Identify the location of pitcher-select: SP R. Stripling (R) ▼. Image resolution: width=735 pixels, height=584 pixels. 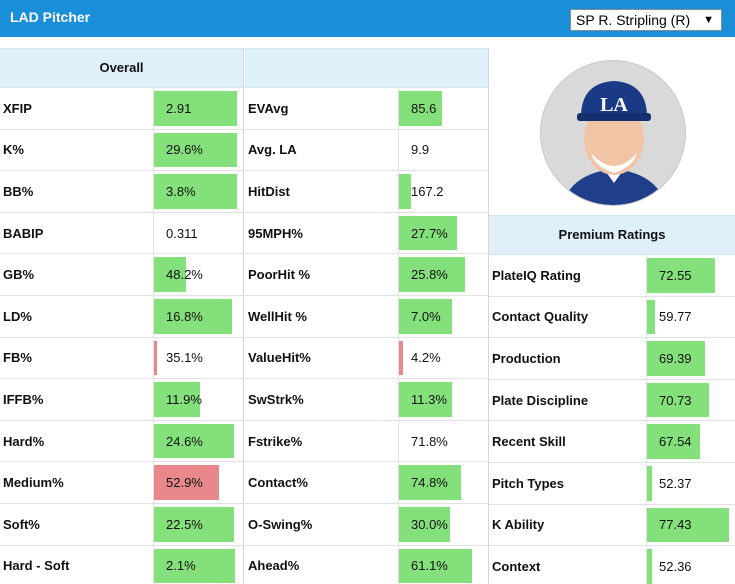
(646, 20).